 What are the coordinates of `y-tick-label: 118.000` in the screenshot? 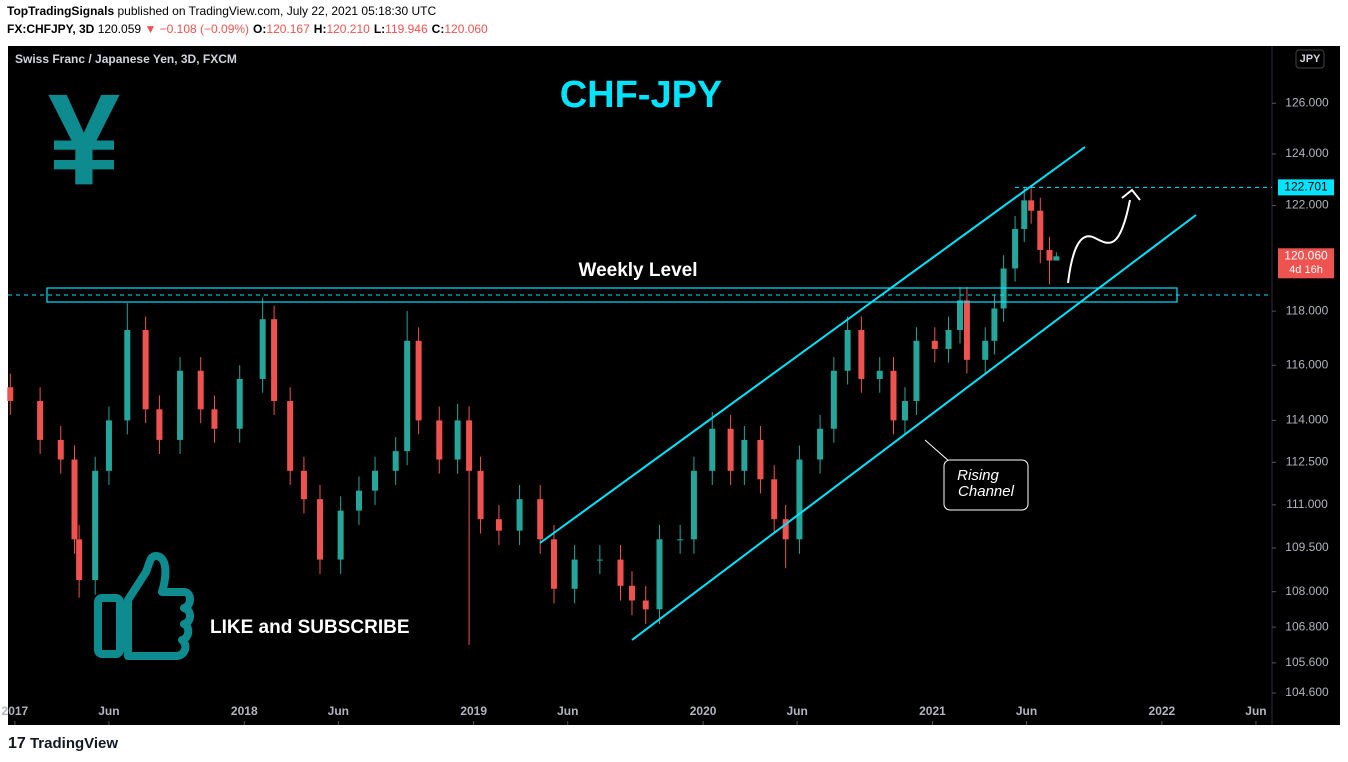 It's located at (1307, 310).